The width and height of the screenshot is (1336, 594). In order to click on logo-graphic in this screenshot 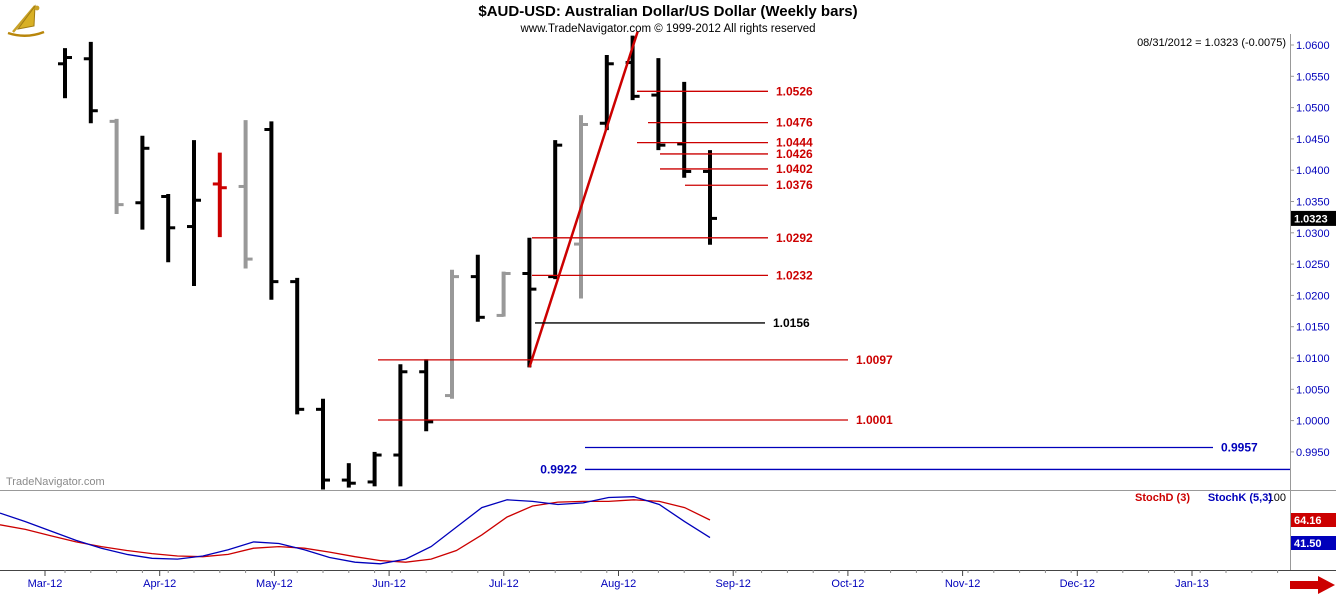, I will do `click(26, 20)`.